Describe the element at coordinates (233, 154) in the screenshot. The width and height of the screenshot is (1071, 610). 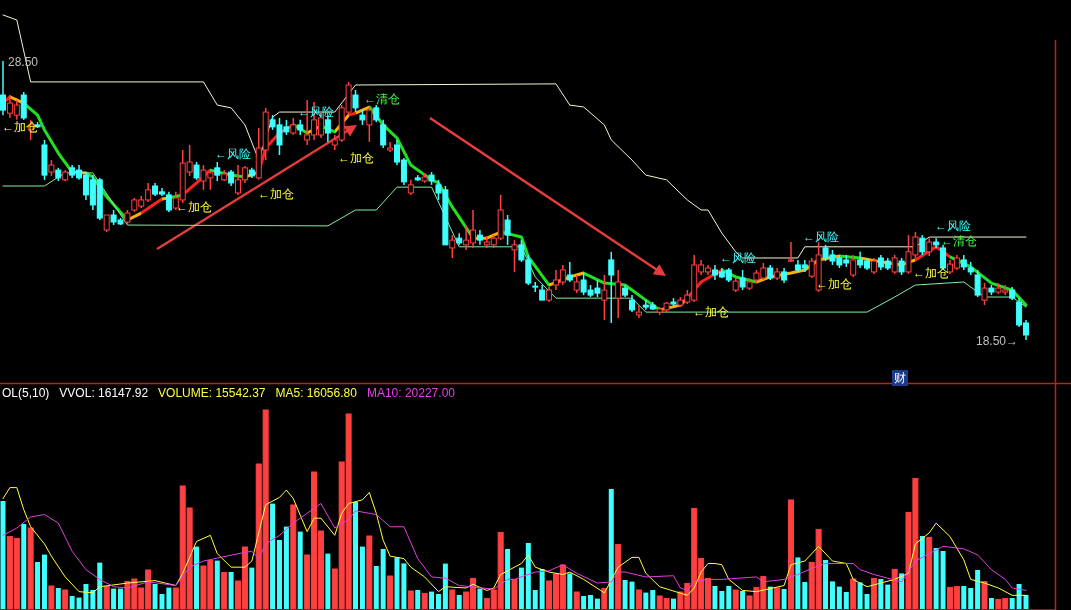
I see `annotation: ←风险` at that location.